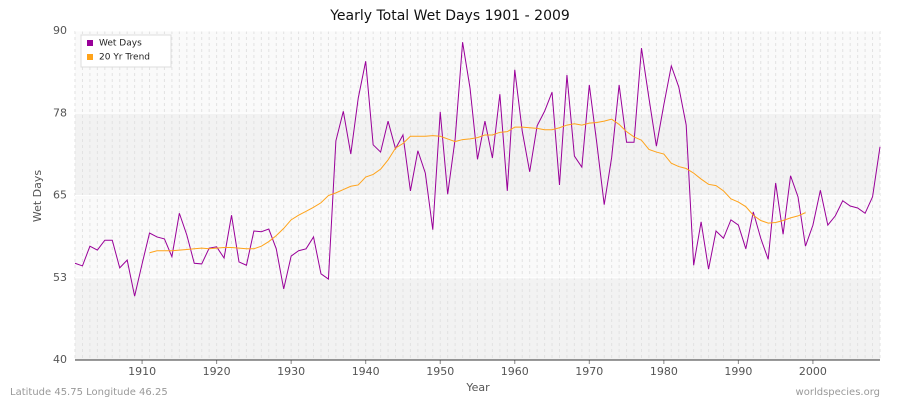 This screenshot has height=404, width=900. I want to click on footer-left: Latitude 45.75 Longitude 46.25, so click(89, 392).